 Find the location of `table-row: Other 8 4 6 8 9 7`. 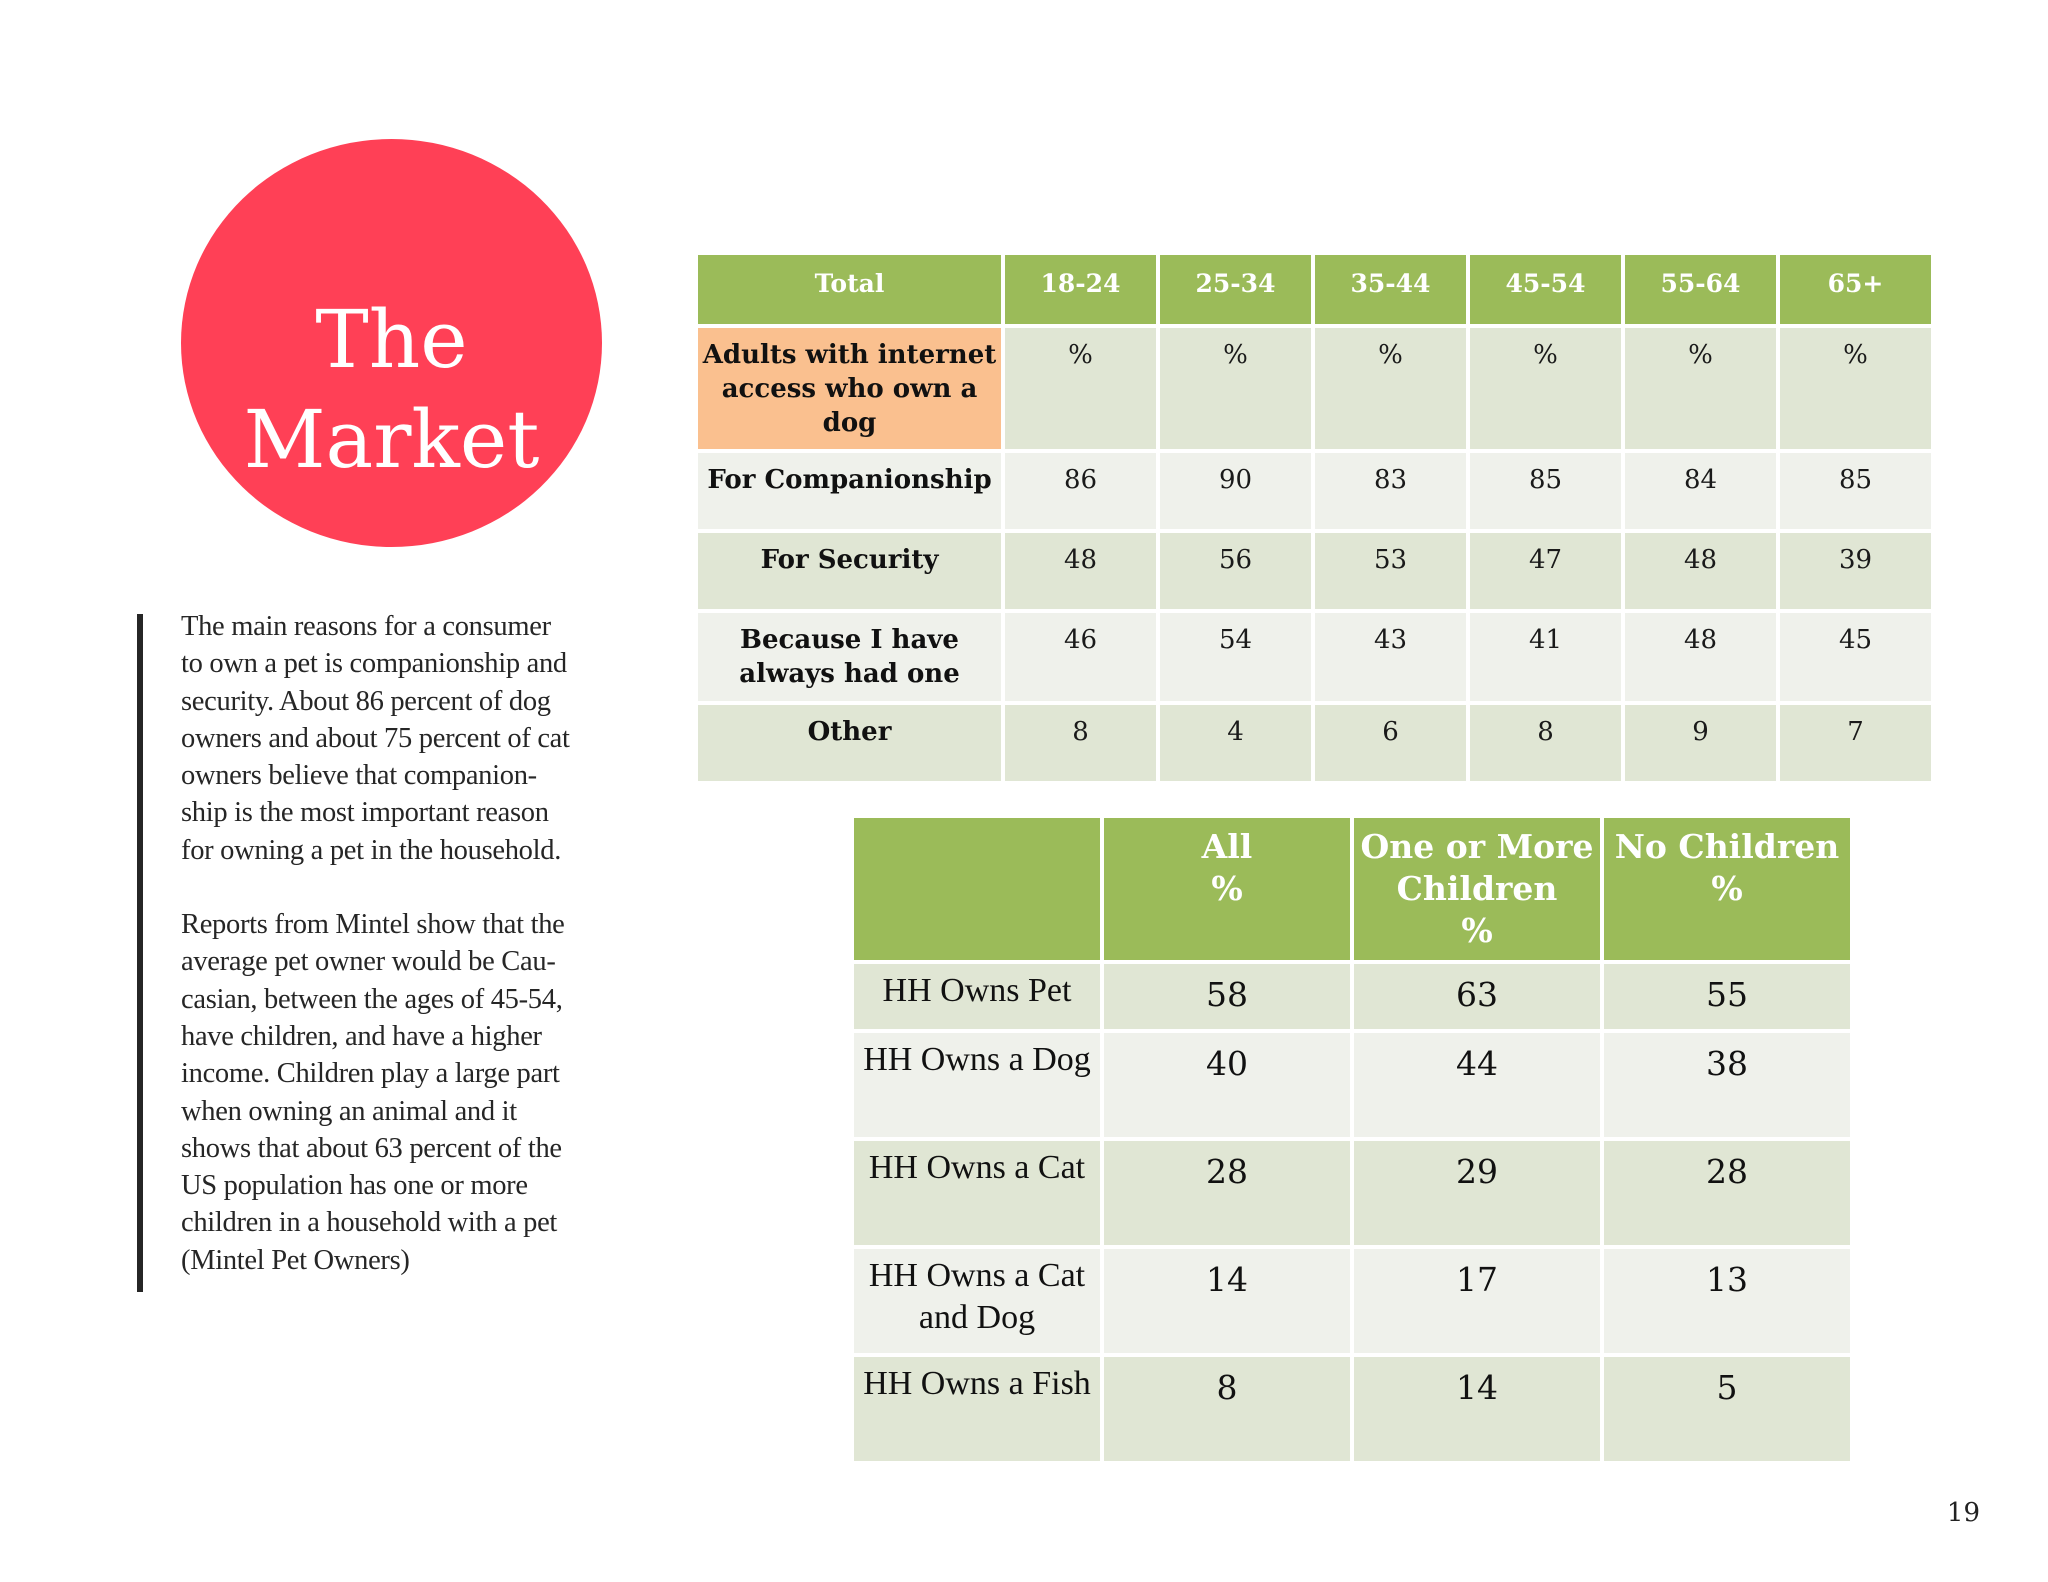

table-row: Other 8 4 6 8 9 7 is located at coordinates (1314, 743).